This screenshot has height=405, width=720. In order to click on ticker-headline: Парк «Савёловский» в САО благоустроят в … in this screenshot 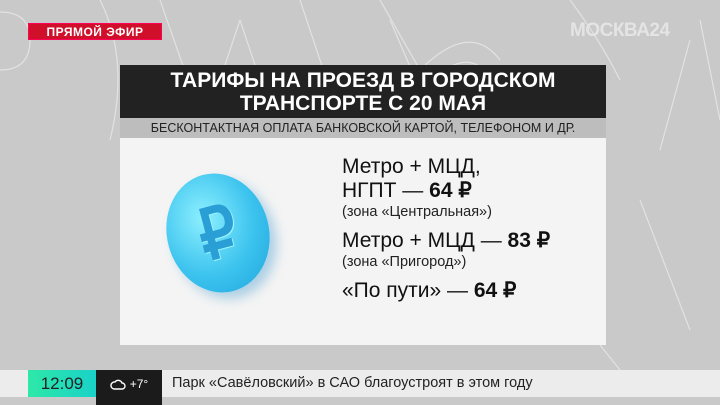, I will do `click(352, 383)`.